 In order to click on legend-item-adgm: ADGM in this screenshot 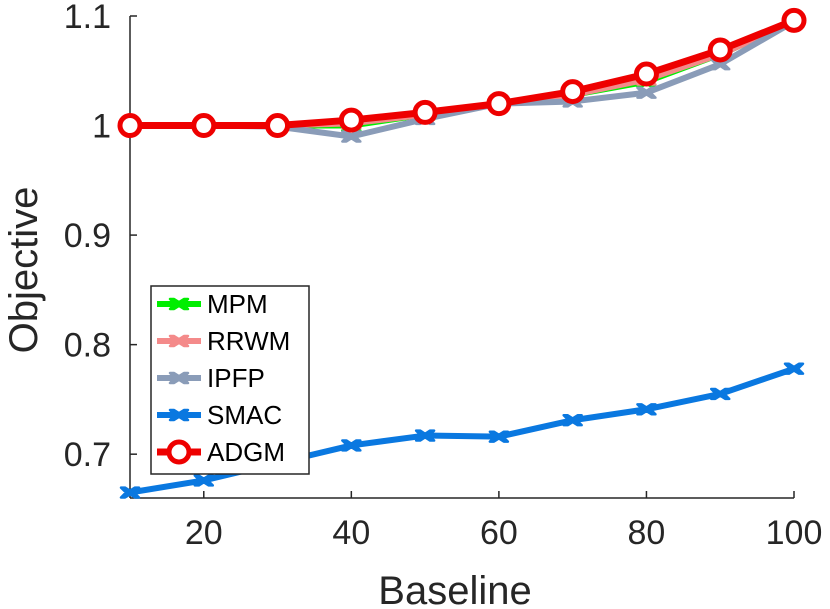, I will do `click(221, 452)`.